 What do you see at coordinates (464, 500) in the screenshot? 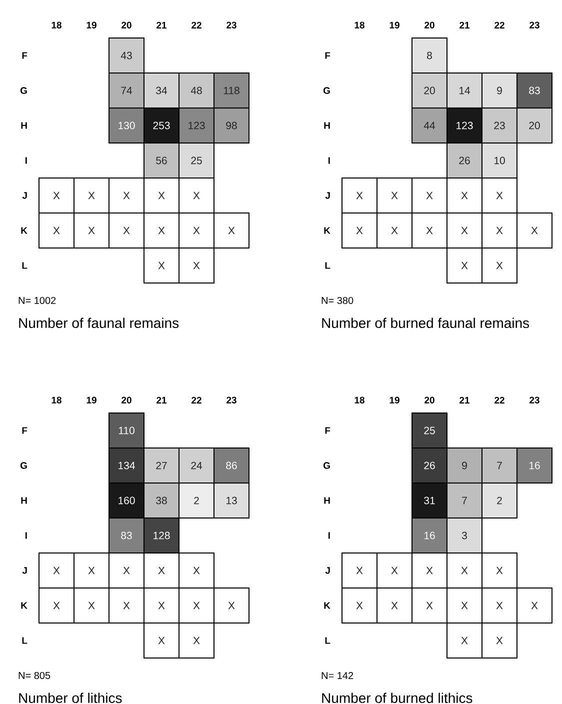
I see `data-label: 7` at bounding box center [464, 500].